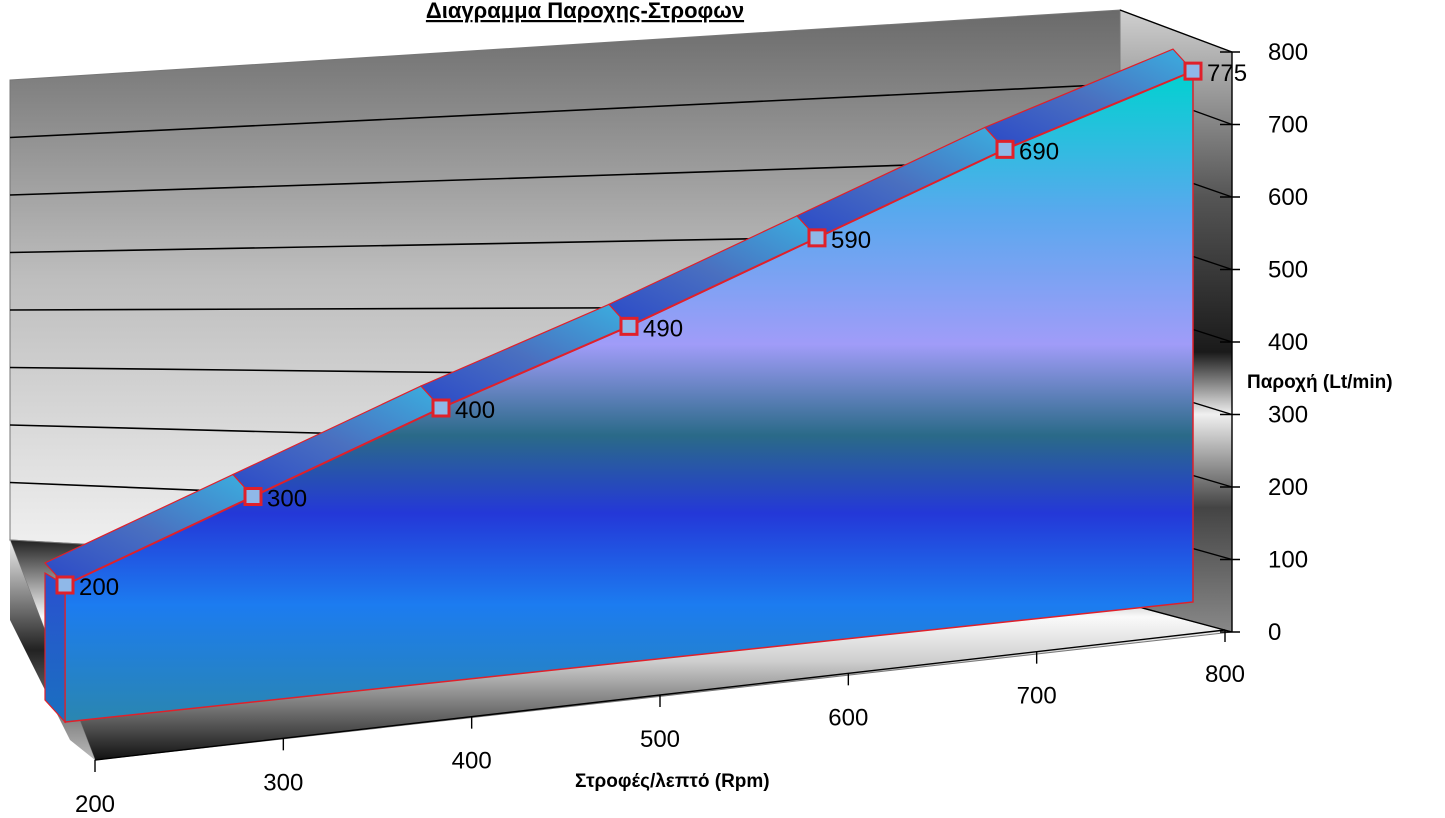 This screenshot has width=1445, height=818. What do you see at coordinates (472, 761) in the screenshot?
I see `x-tick-label: 400` at bounding box center [472, 761].